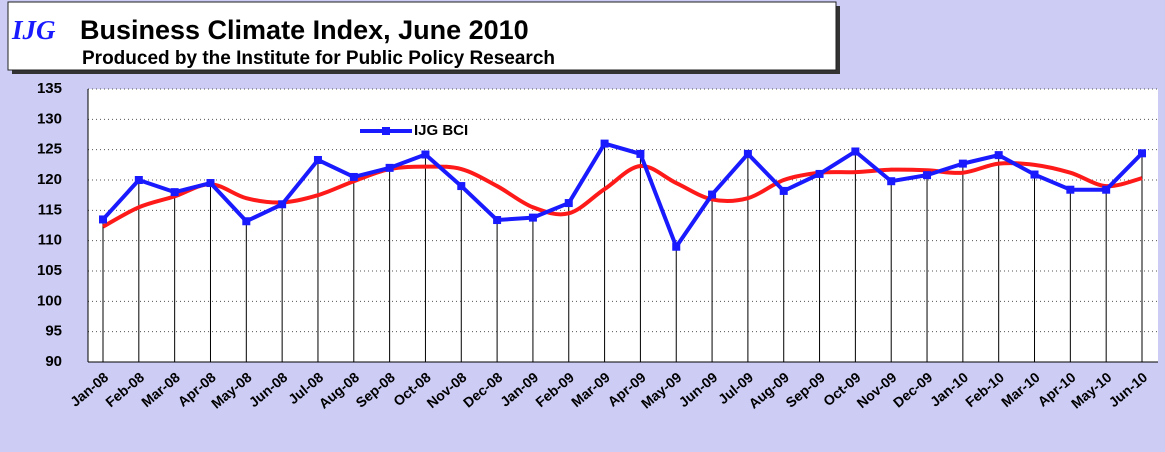 This screenshot has height=452, width=1165. What do you see at coordinates (304, 30) in the screenshot?
I see `chart-title: Business Climate Index, June 2010` at bounding box center [304, 30].